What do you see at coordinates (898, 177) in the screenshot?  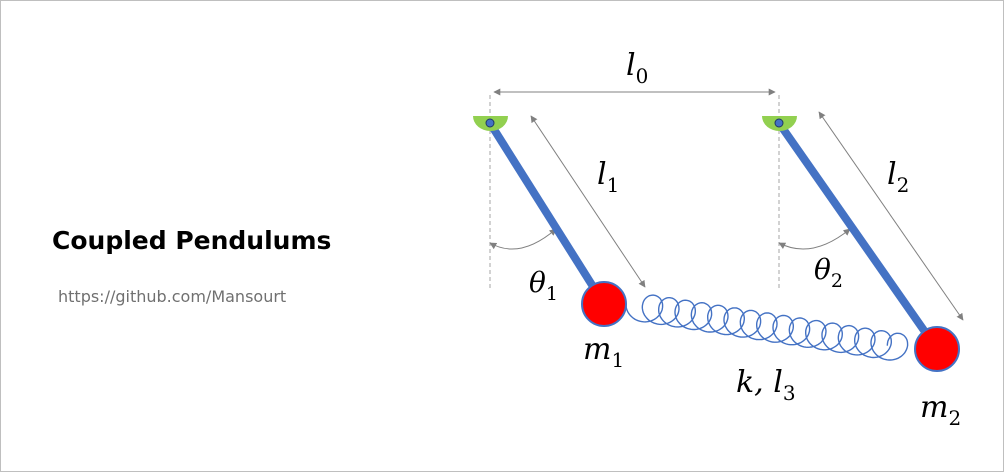 I see `label-l2: l2` at bounding box center [898, 177].